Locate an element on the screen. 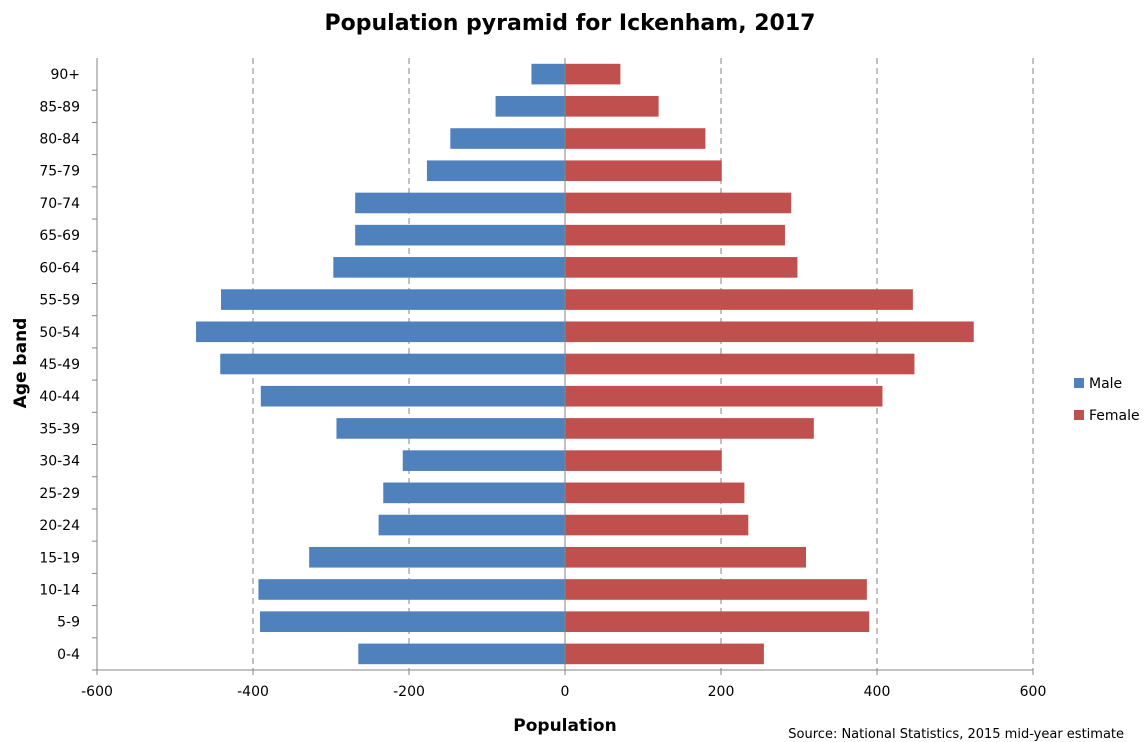 The image size is (1144, 742). y-tick-label: 85-89 is located at coordinates (59, 107).